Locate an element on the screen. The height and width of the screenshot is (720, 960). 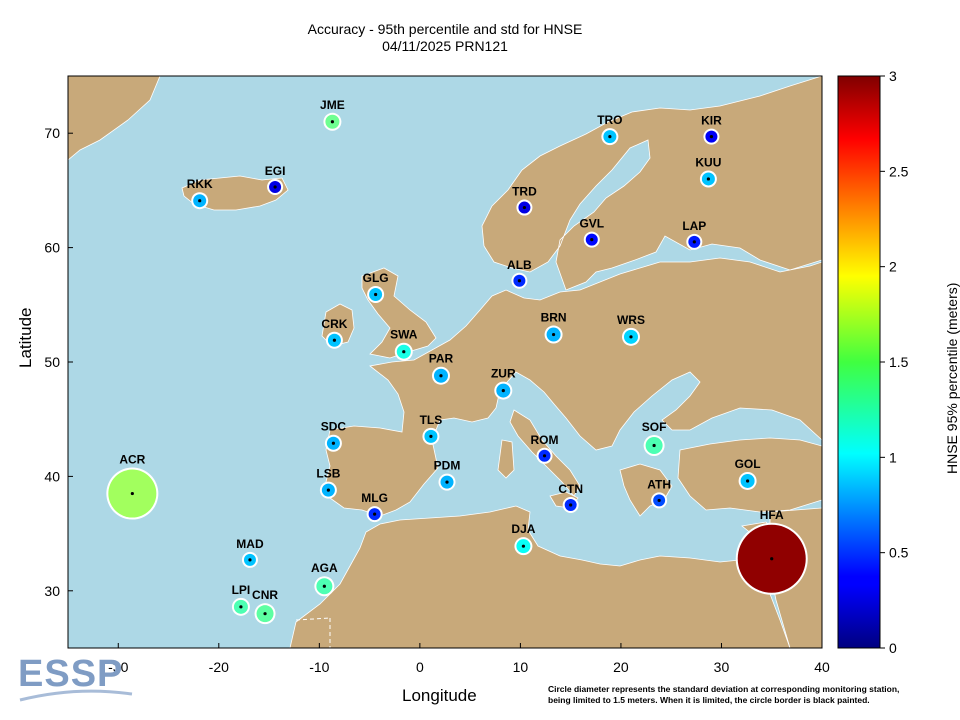
station-label: WRS is located at coordinates (631, 320).